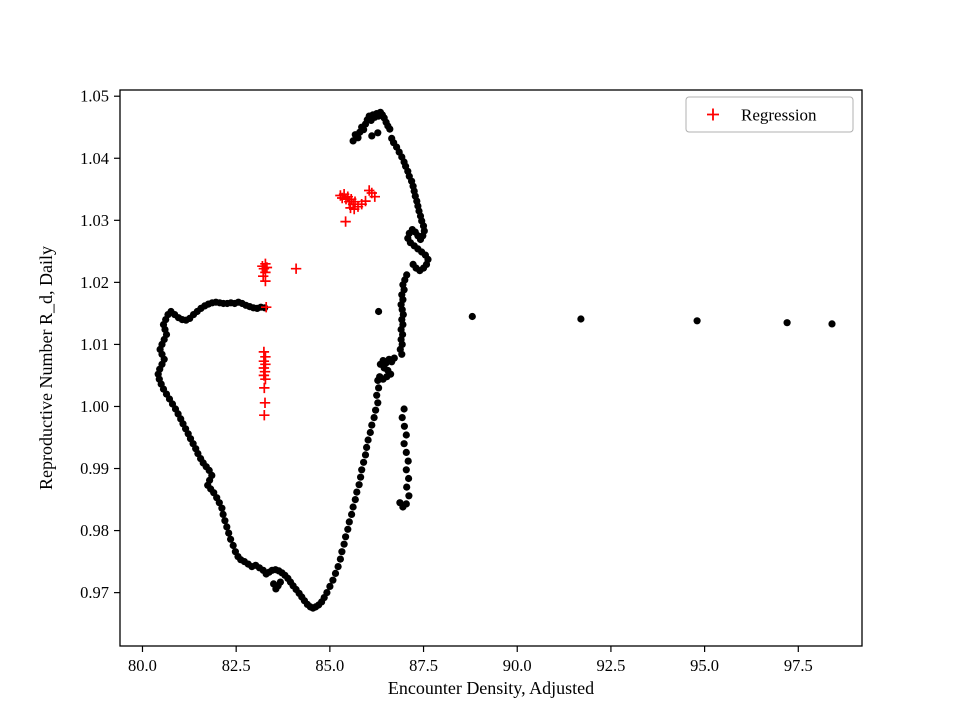 Image resolution: width=960 pixels, height=720 pixels. I want to click on y-axis-ticks: 0.97 0.98 0.99 1.00 1.01 1.02 1.03 1.04 1.05, so click(100, 344).